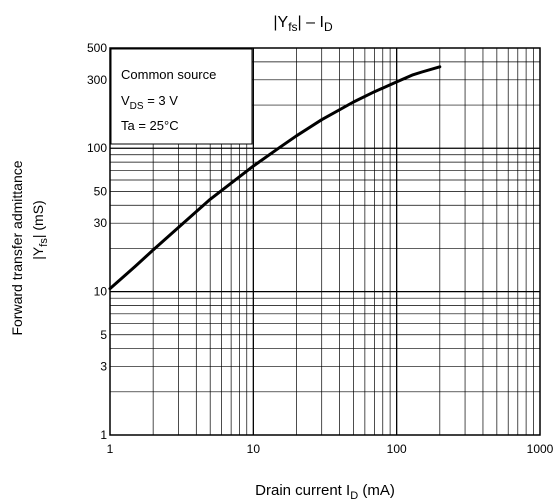  I want to click on y-axis-label: Forward transfer admittance, so click(17, 247).